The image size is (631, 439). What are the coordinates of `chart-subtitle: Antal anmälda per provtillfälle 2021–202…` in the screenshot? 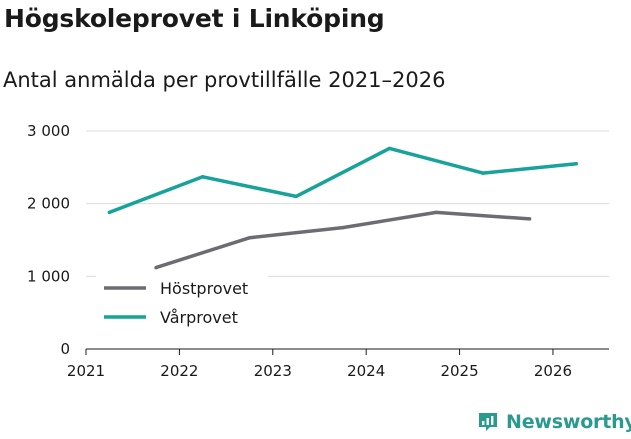 It's located at (224, 80).